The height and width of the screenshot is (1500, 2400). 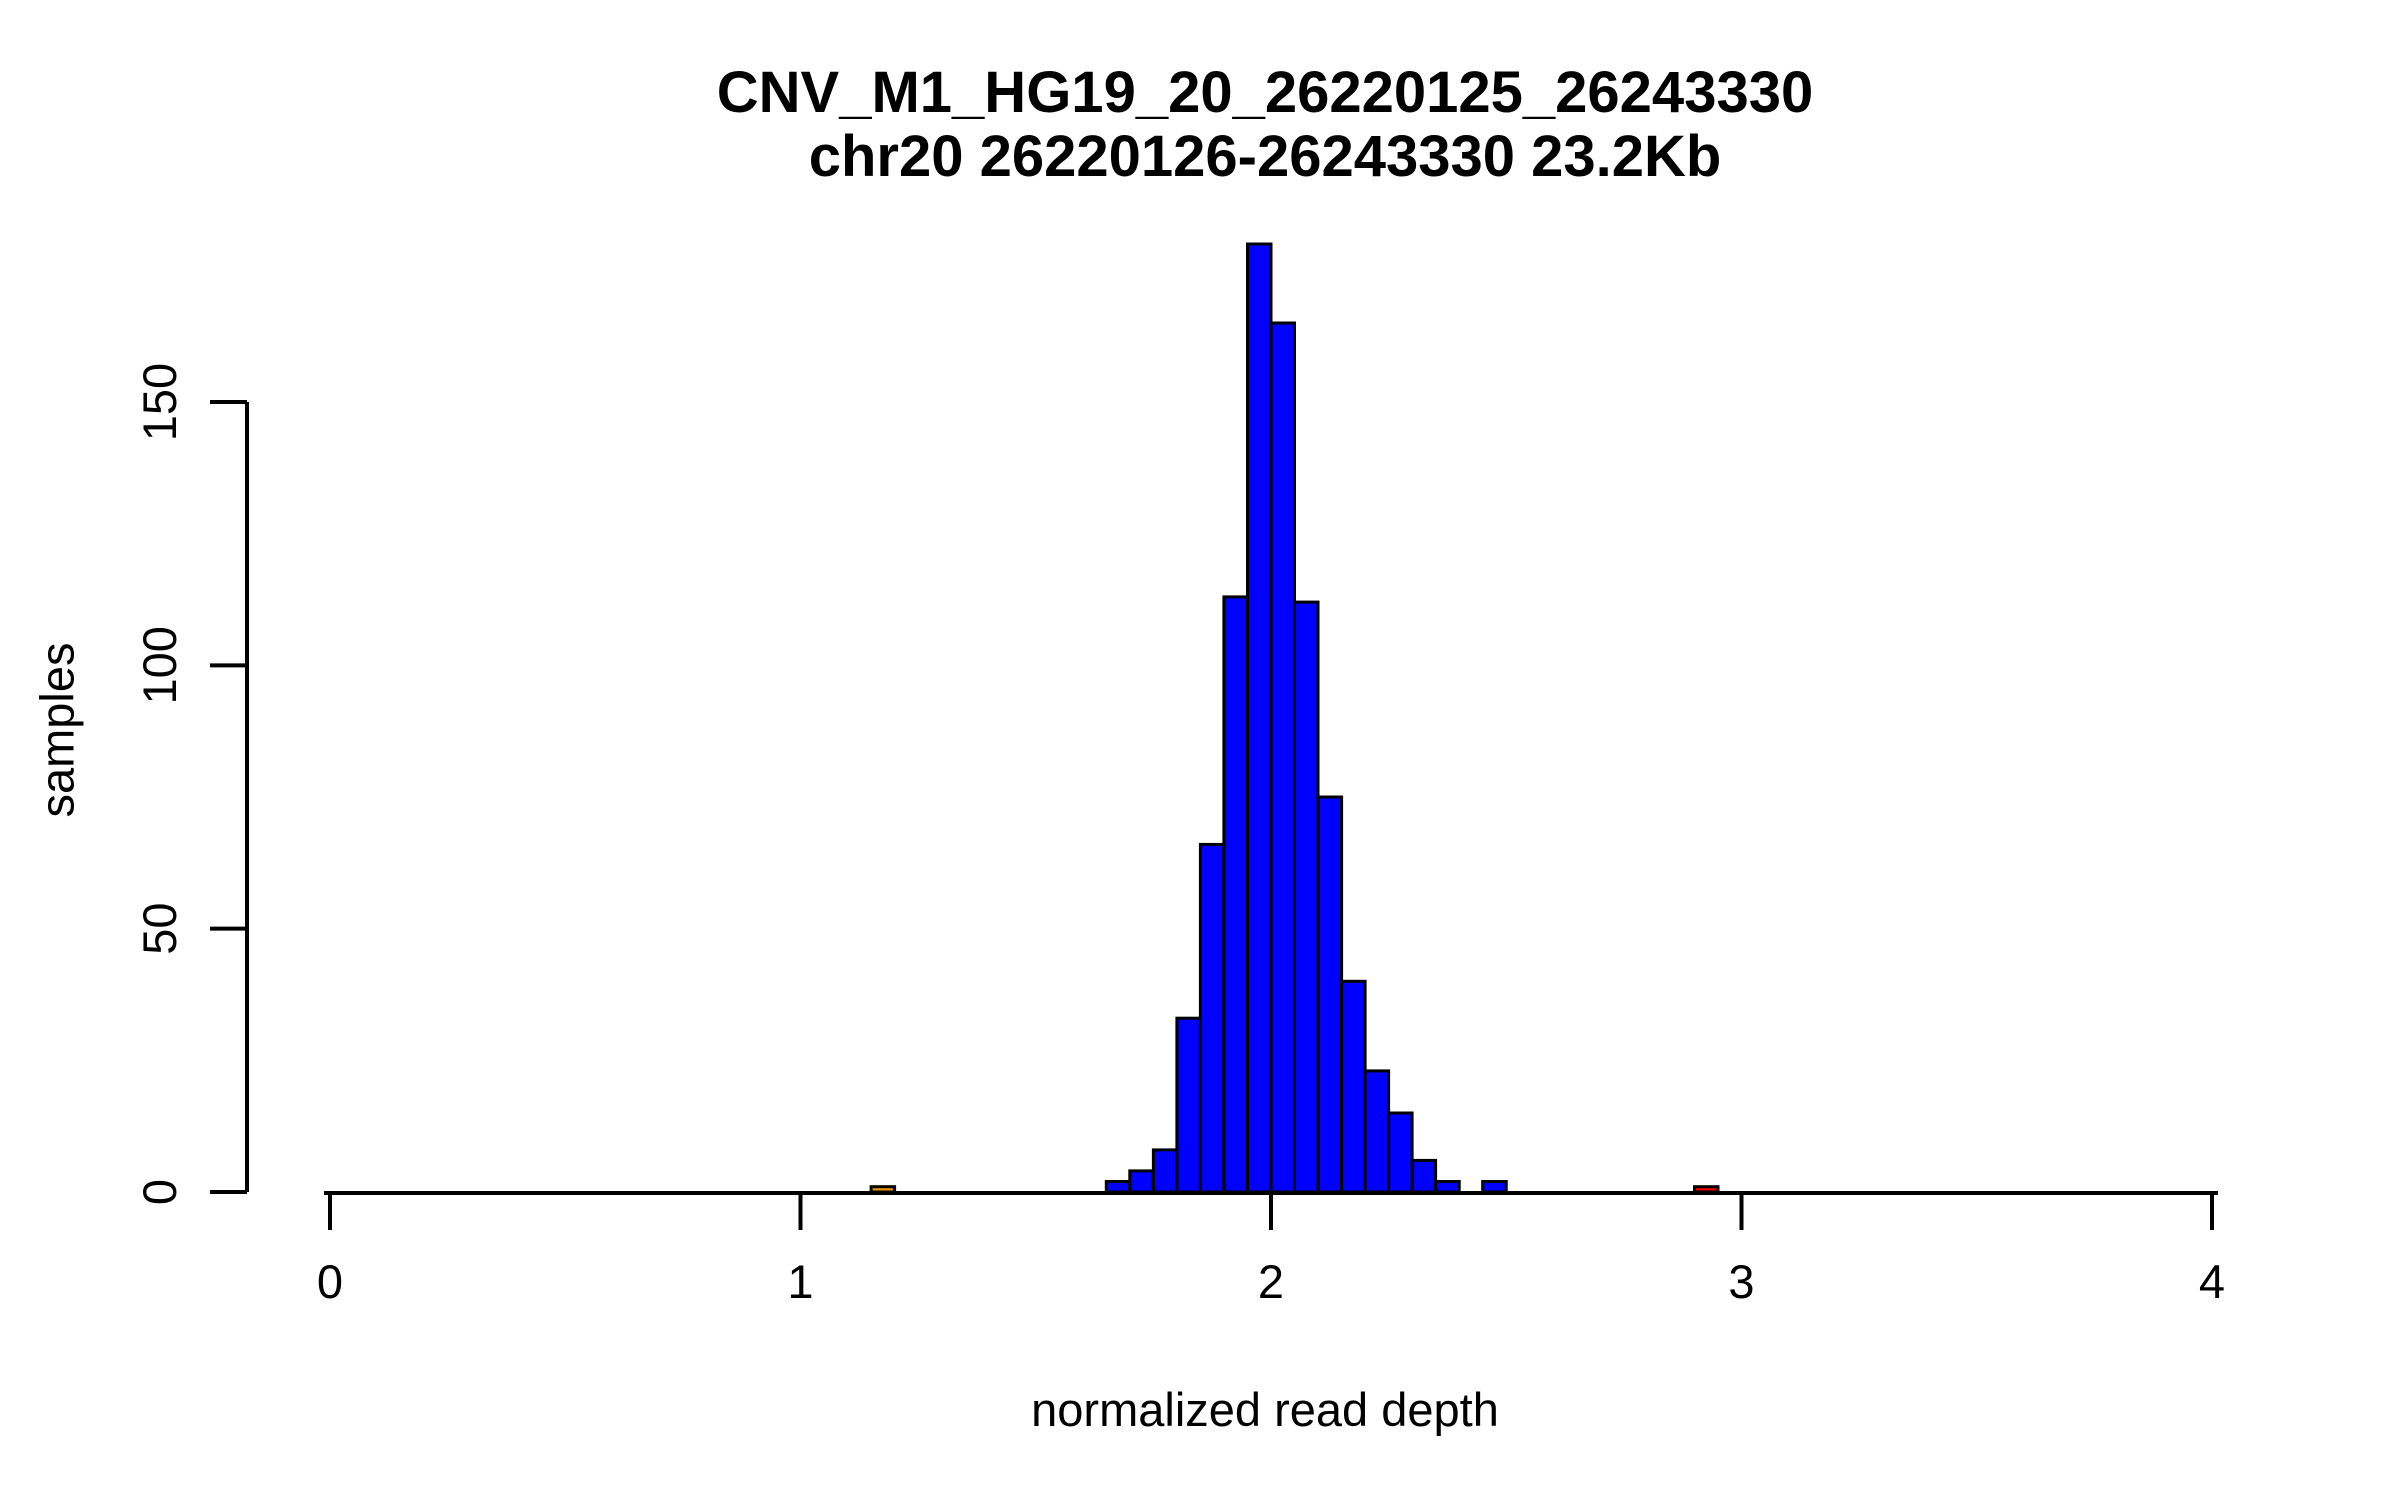 What do you see at coordinates (57, 730) in the screenshot?
I see `y-axis-label: samples` at bounding box center [57, 730].